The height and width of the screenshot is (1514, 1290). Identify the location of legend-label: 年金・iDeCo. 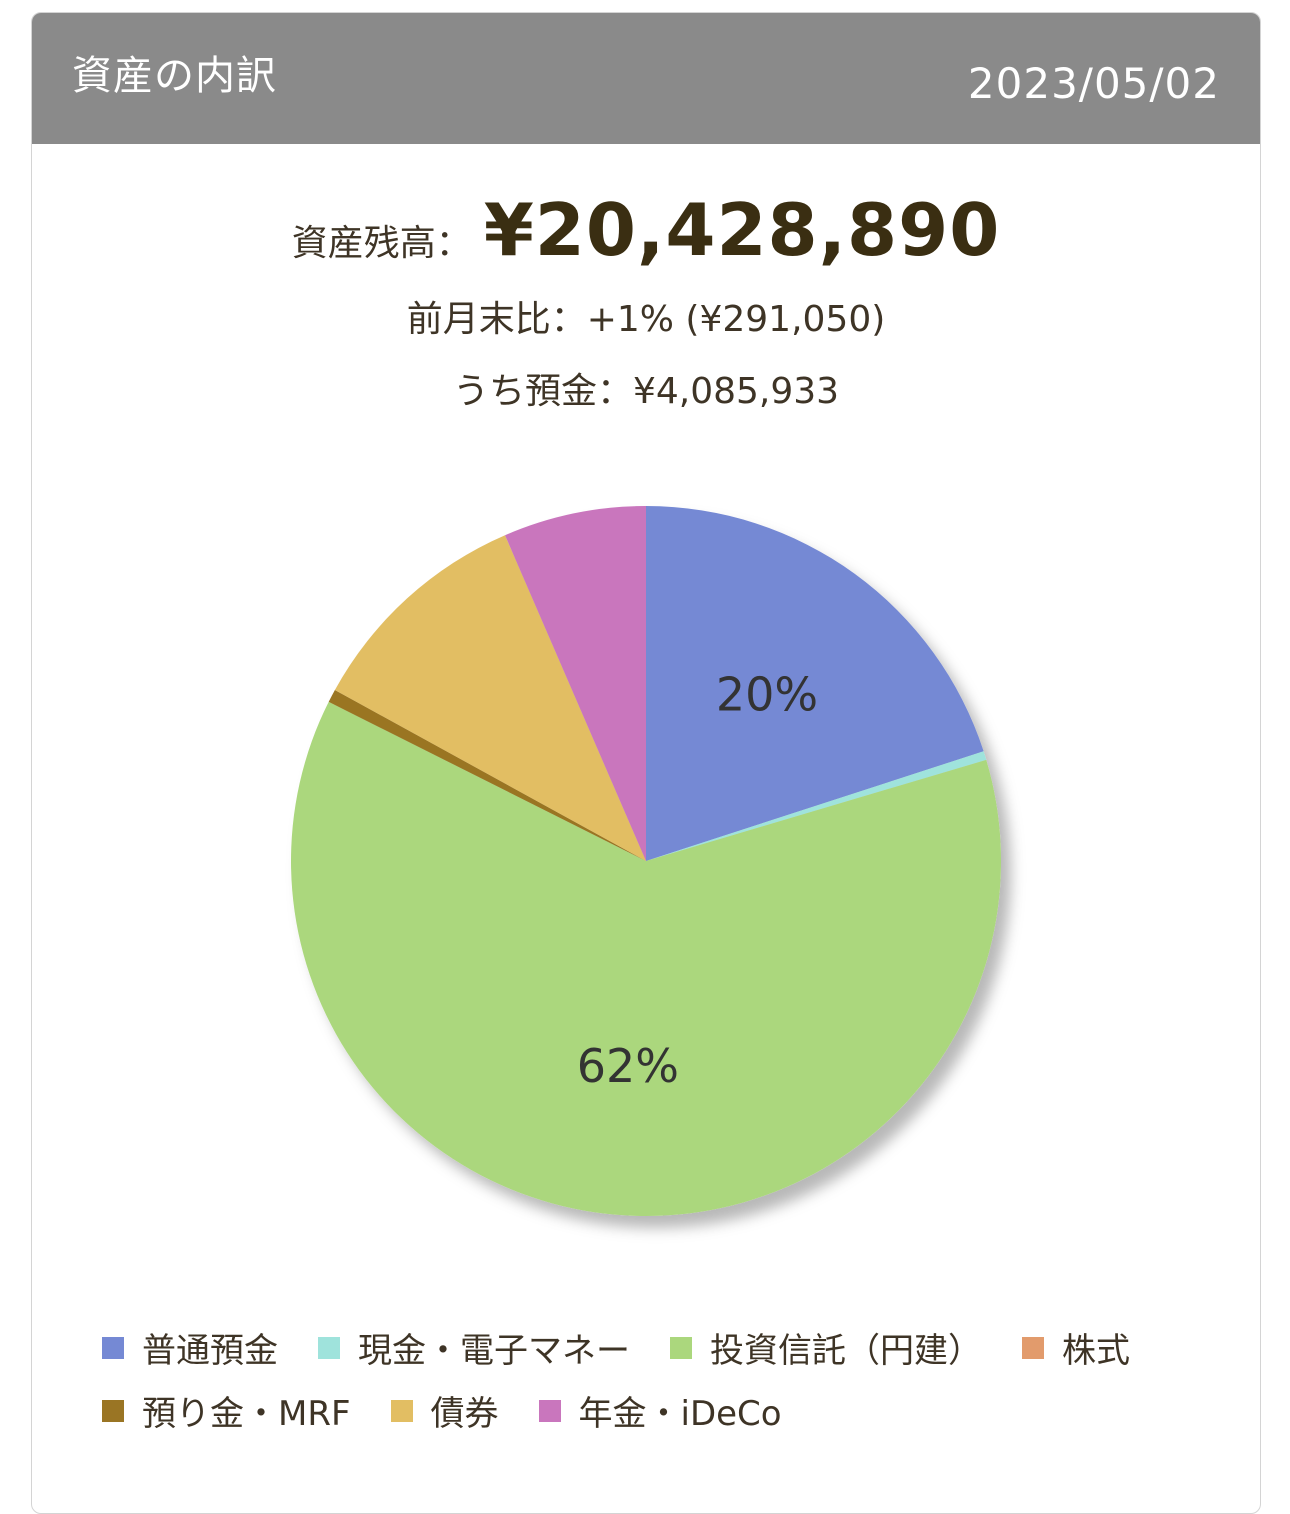
(680, 1414).